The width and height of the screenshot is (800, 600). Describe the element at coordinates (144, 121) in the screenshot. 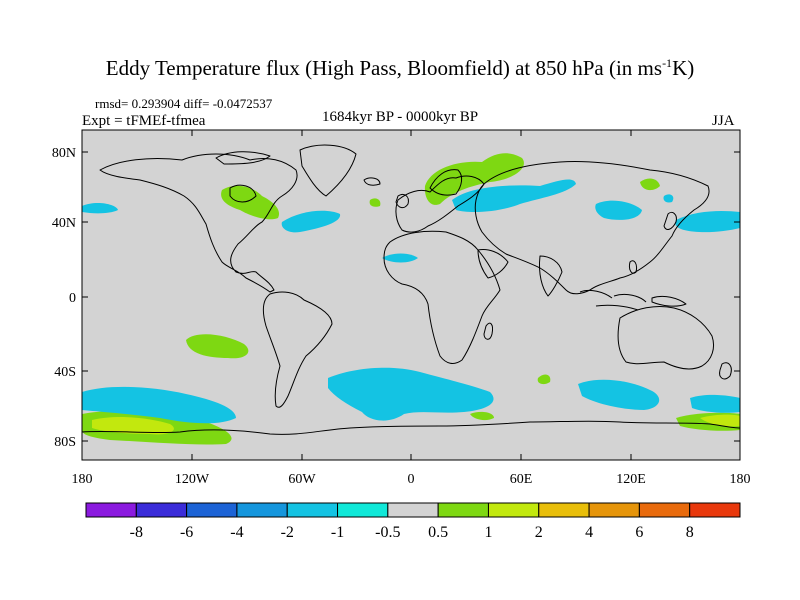

I see `experiment-label: Expt = tFMEf-tfmea` at that location.